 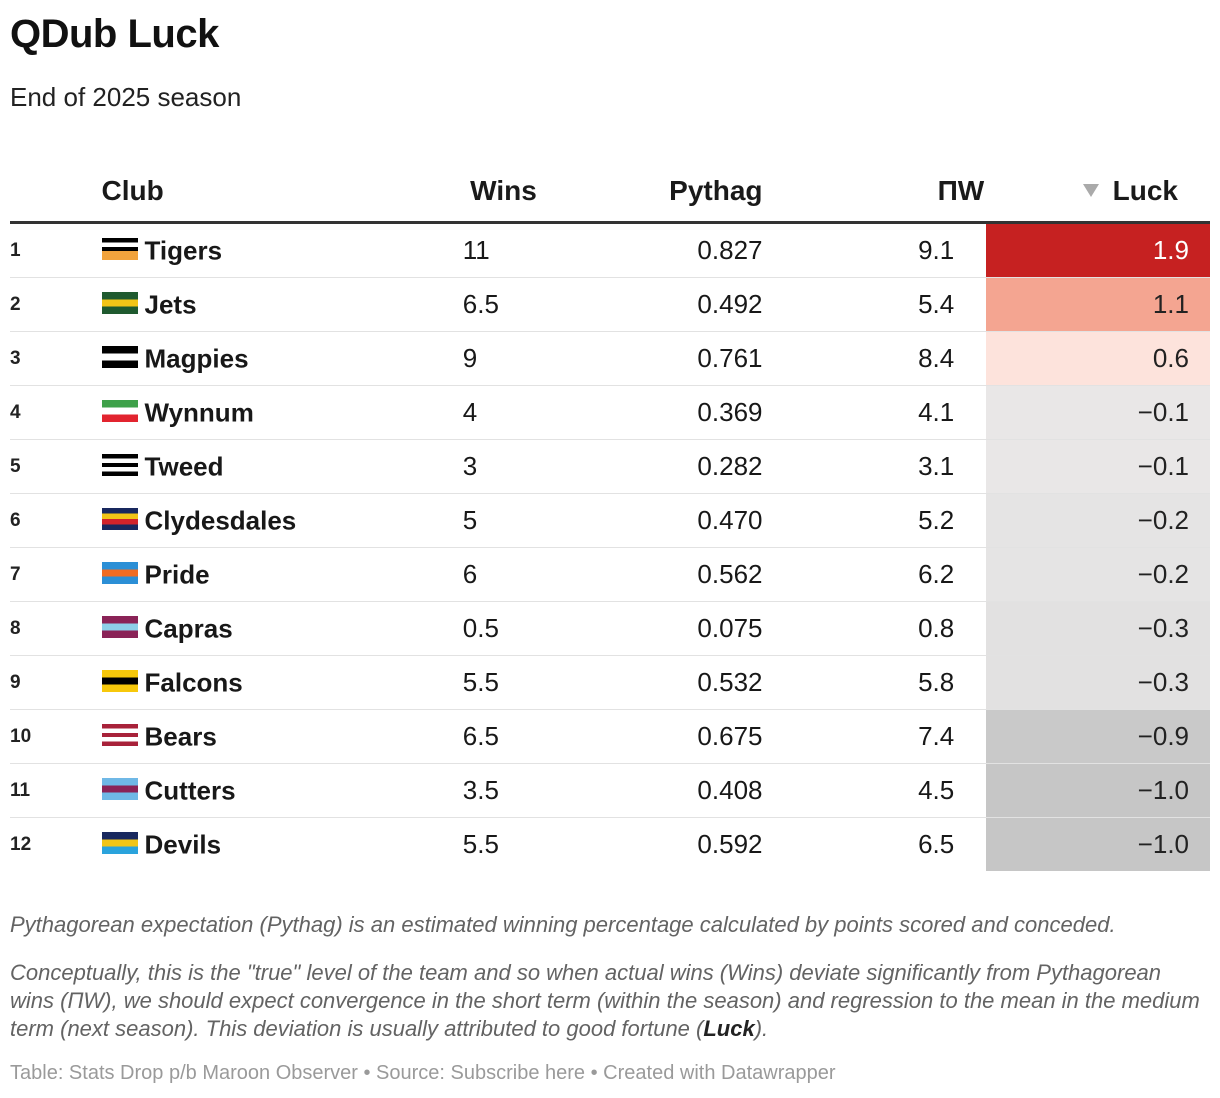 I want to click on club-cell: Jets, so click(x=244, y=304).